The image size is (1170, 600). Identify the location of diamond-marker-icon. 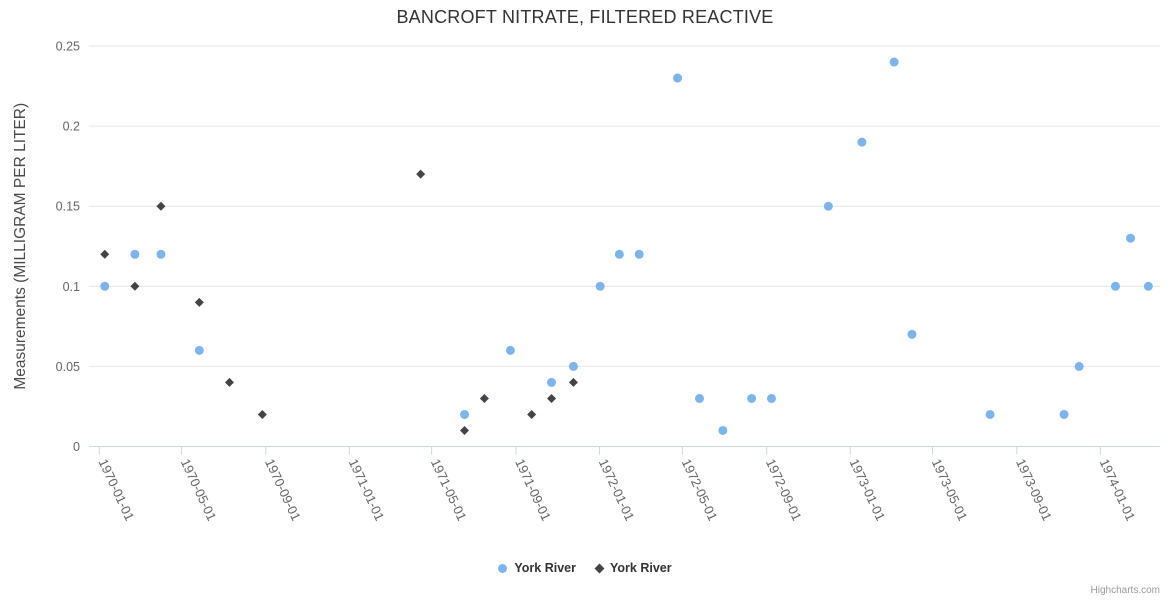
(599, 568).